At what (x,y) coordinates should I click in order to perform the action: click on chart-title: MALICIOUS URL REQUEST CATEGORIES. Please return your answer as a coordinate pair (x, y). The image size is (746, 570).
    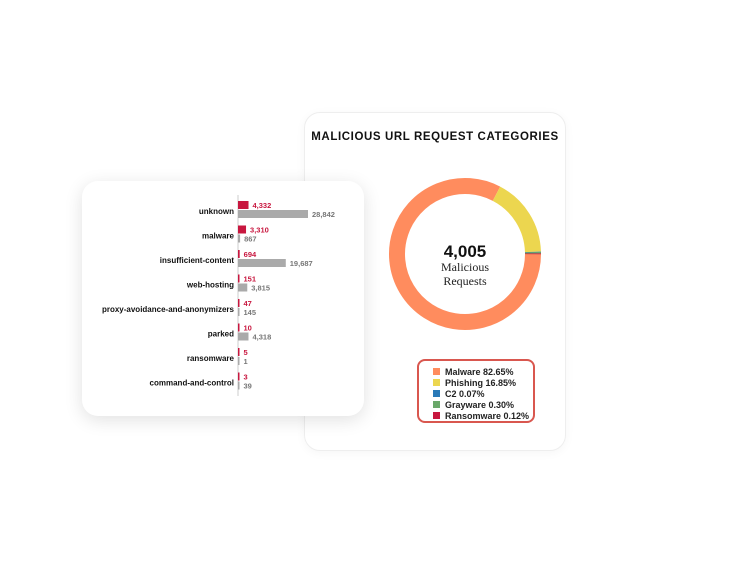
    Looking at the image, I should click on (435, 137).